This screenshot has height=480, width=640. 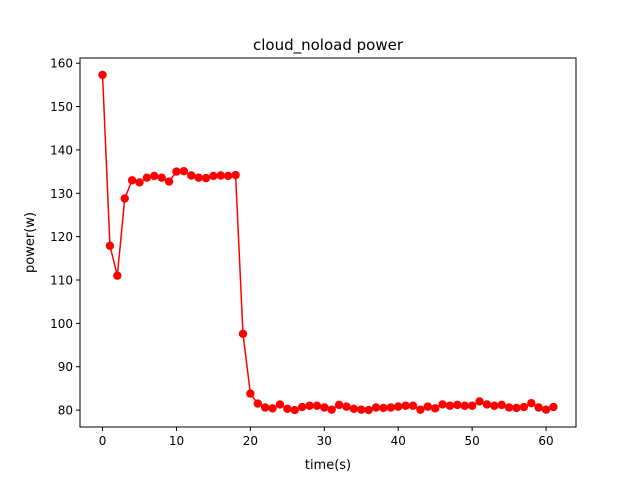 I want to click on x-axis-label: time(s), so click(x=328, y=465).